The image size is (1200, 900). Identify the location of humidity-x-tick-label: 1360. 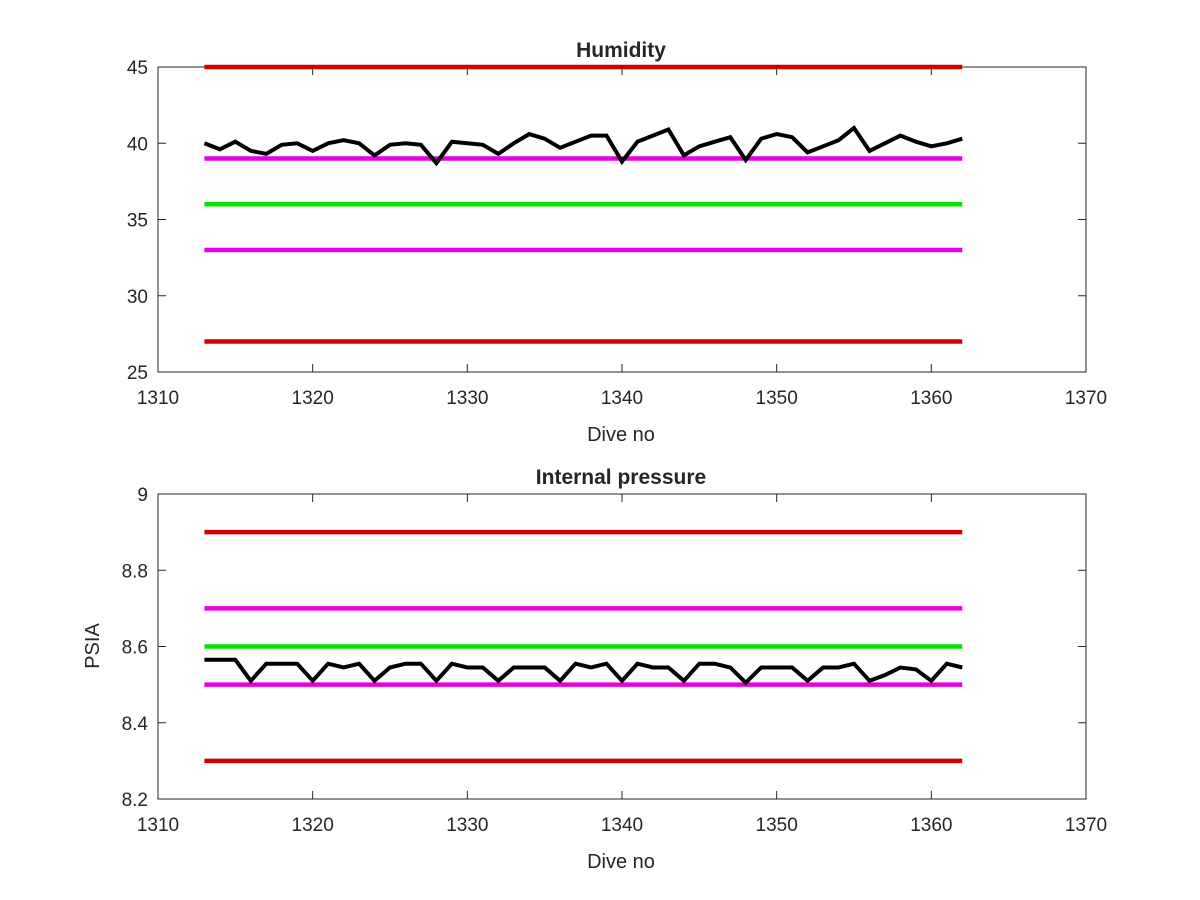
(931, 398).